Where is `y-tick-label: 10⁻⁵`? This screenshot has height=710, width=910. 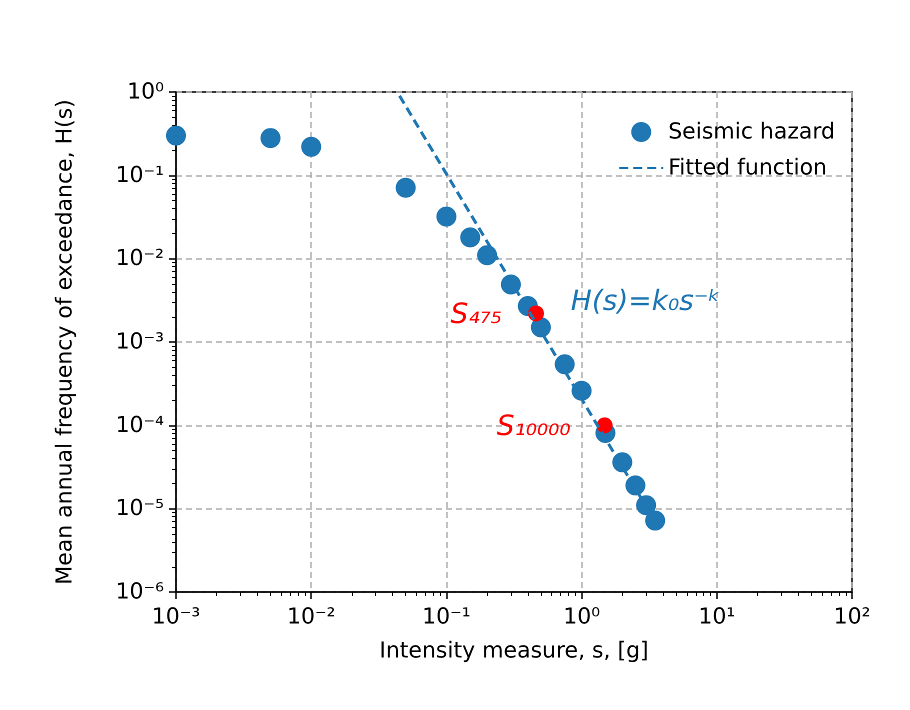 y-tick-label: 10⁻⁵ is located at coordinates (140, 509).